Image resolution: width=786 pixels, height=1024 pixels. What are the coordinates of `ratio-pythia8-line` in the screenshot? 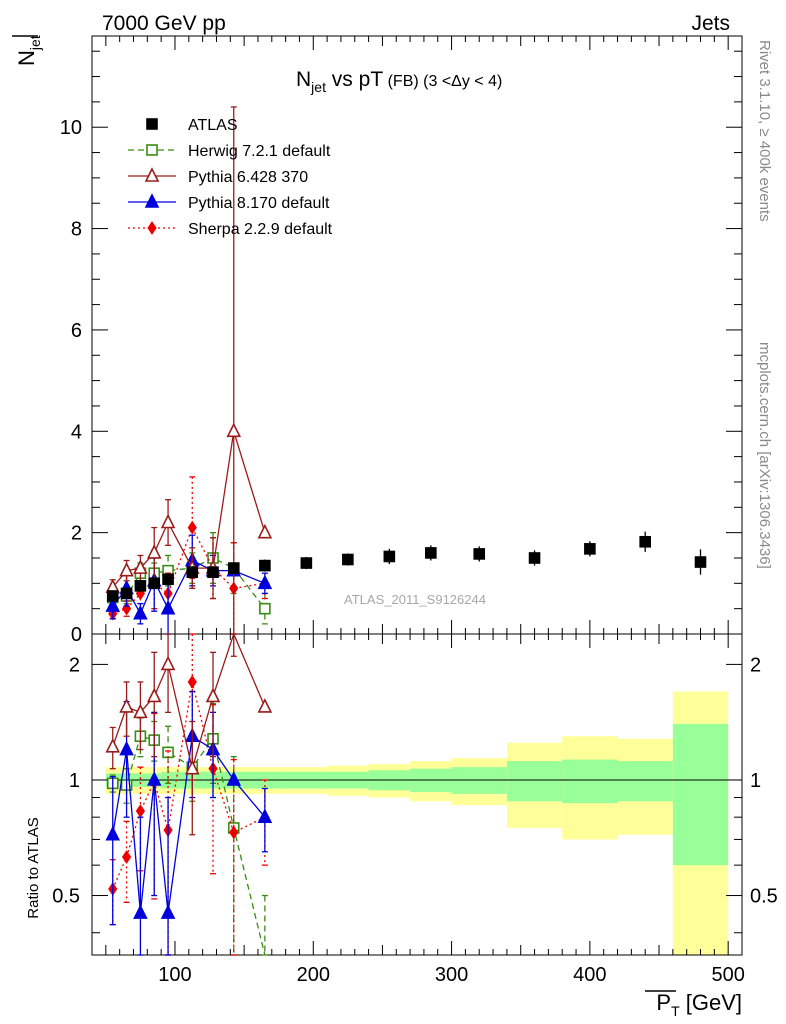 It's located at (189, 824).